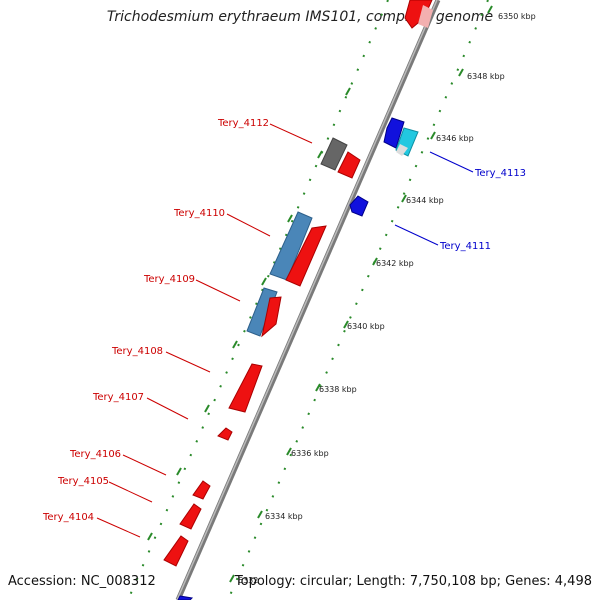 The width and height of the screenshot is (600, 600). I want to click on tick-label: 6350 kbp, so click(517, 16).